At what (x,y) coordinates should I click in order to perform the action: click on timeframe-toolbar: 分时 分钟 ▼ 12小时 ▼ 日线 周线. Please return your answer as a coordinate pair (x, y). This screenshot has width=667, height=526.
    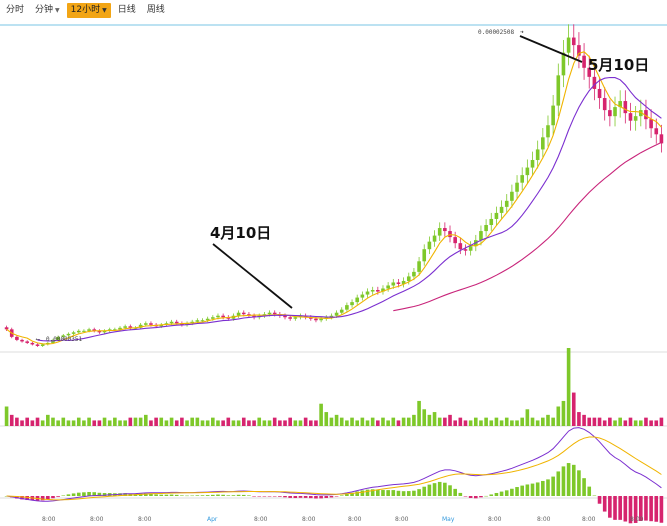
    Looking at the image, I should click on (333, 10).